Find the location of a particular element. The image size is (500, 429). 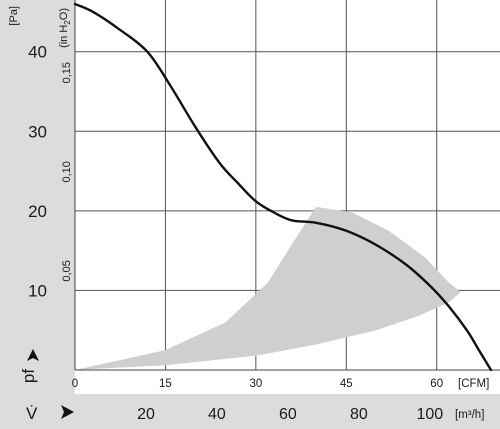

cfm-axis-strip is located at coordinates (287, 382).